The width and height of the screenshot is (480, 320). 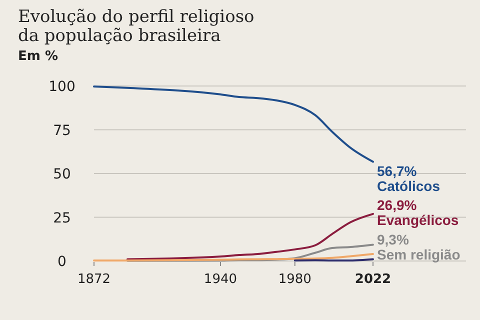 What do you see at coordinates (136, 26) in the screenshot?
I see `chart-title: Evolução do perfil religioso da população brasileira` at bounding box center [136, 26].